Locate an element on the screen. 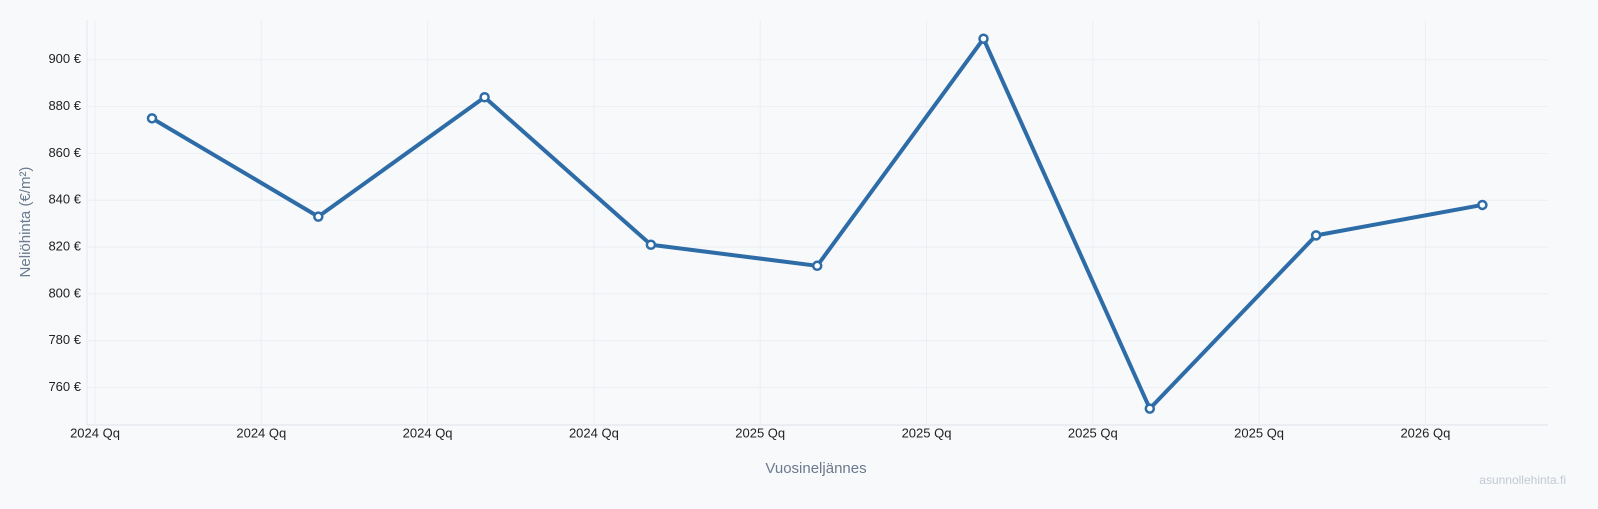  y-tick-label: 900 € is located at coordinates (64, 58).